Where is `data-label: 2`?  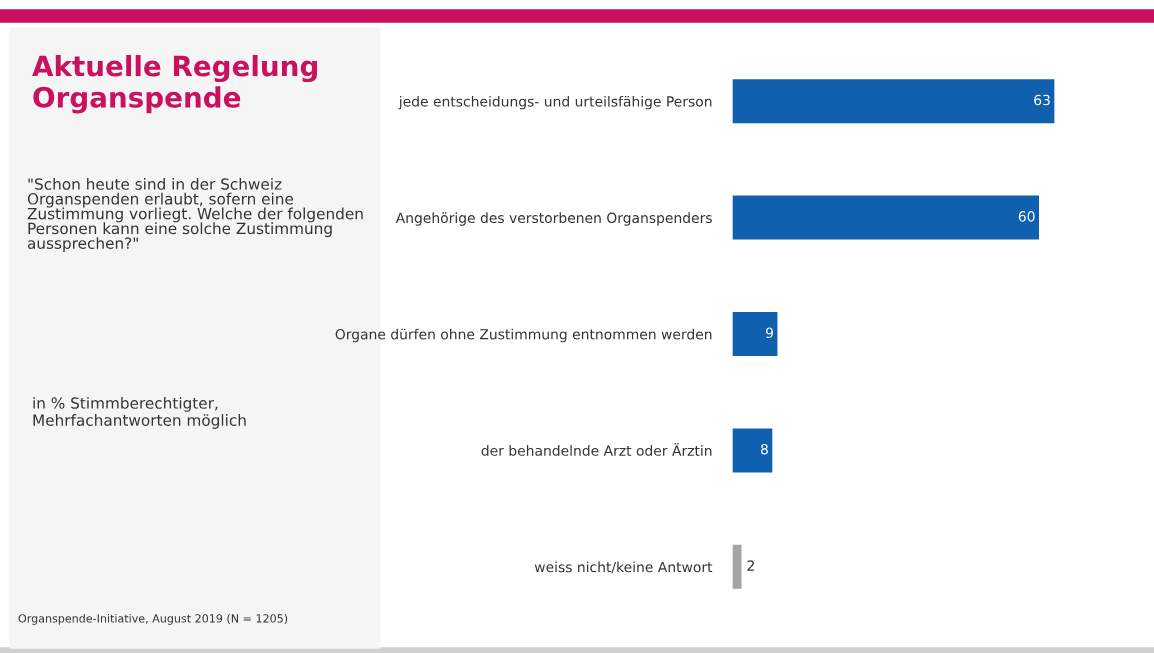
data-label: 2 is located at coordinates (750, 565).